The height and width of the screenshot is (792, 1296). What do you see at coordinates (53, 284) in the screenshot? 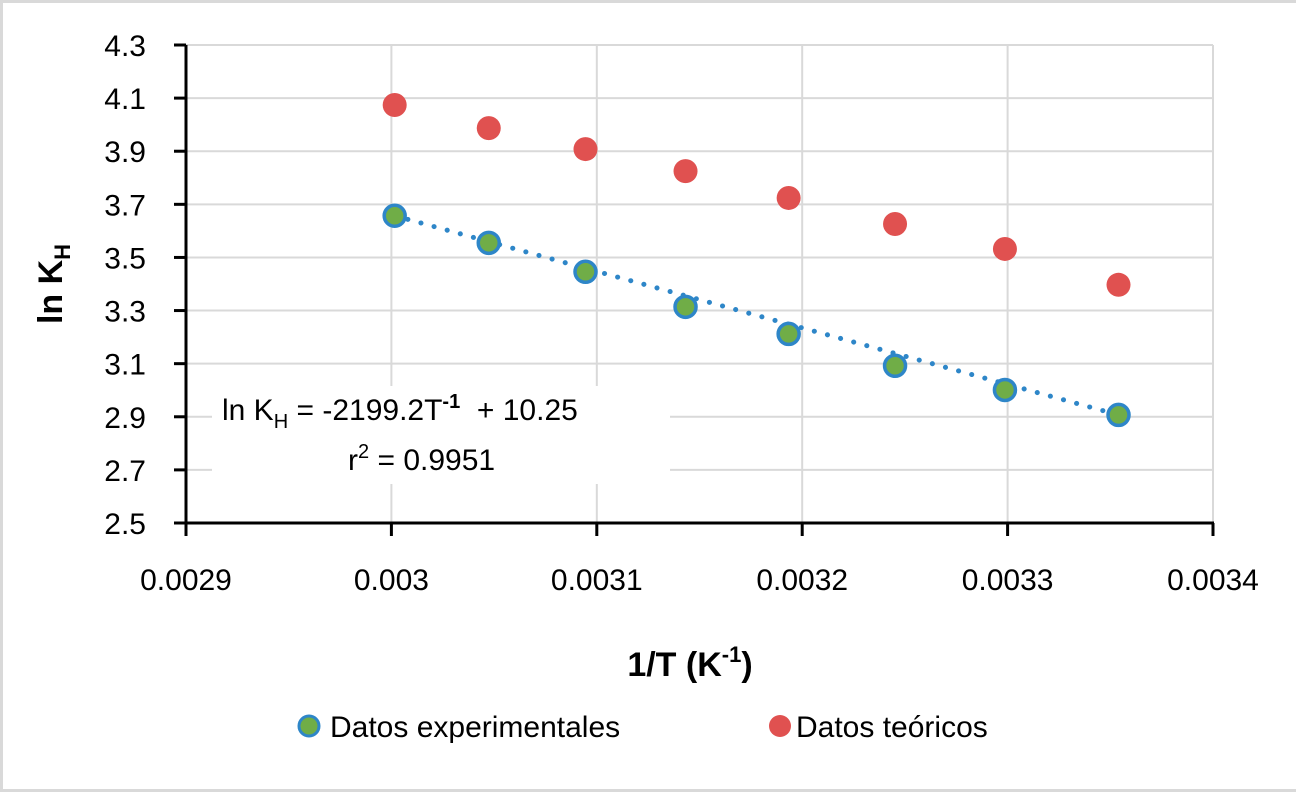
I see `y-axis-title: ln KH` at bounding box center [53, 284].